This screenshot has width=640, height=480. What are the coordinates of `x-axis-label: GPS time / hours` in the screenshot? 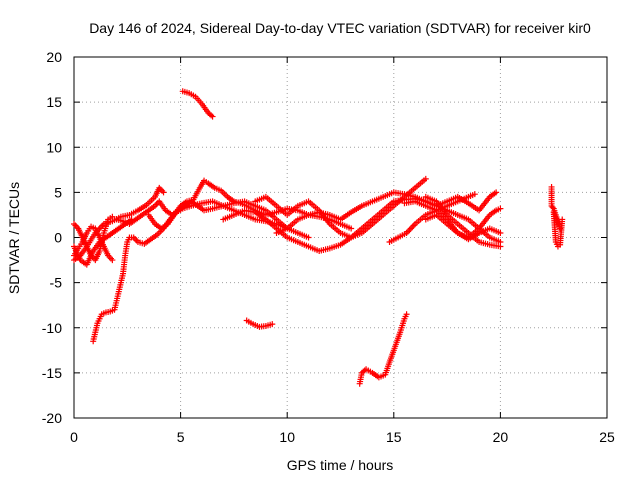 It's located at (340, 465).